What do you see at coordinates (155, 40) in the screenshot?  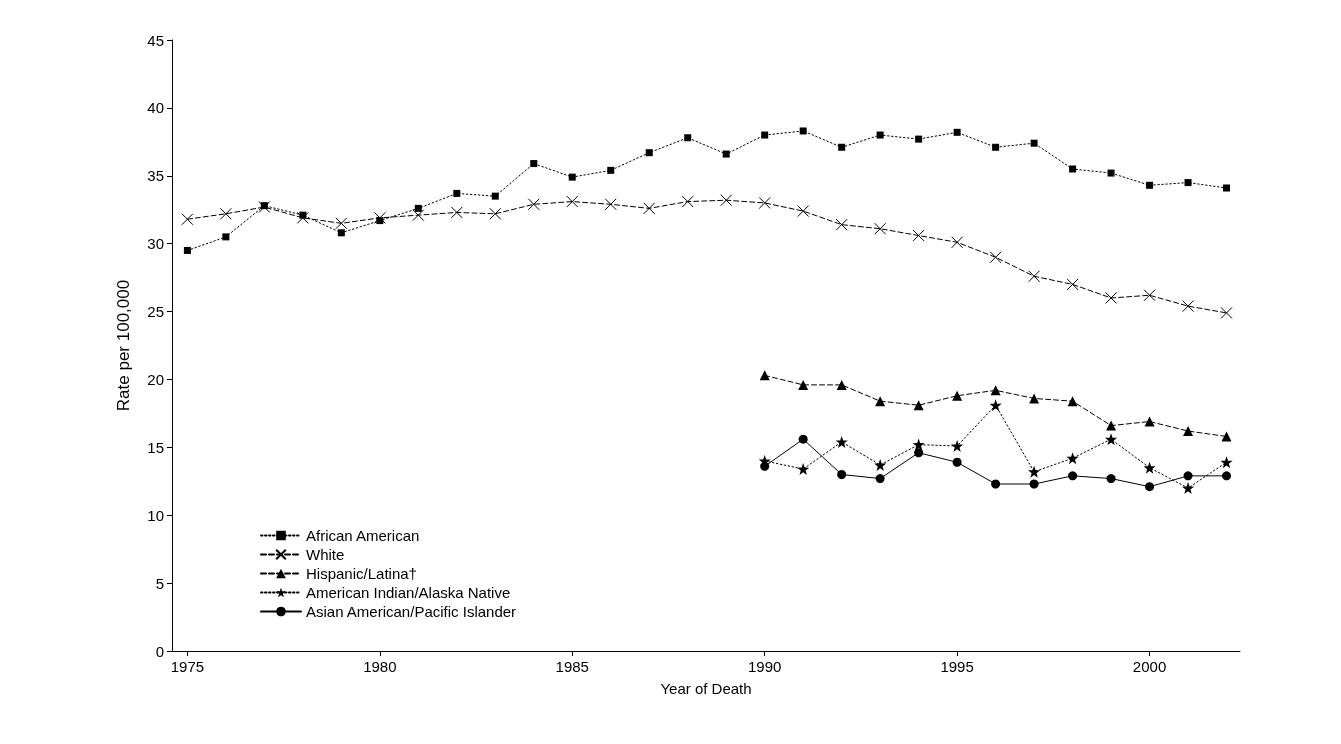 I see `y-tick-label: 45` at bounding box center [155, 40].